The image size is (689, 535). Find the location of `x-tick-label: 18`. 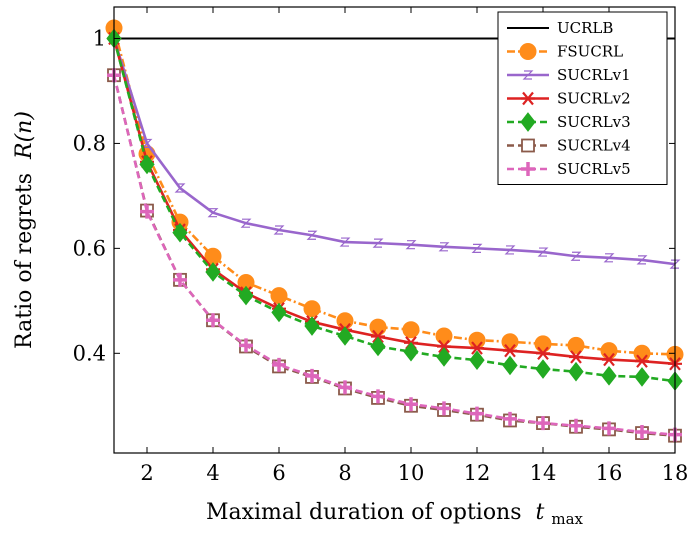

x-tick-label: 18 is located at coordinates (675, 473).